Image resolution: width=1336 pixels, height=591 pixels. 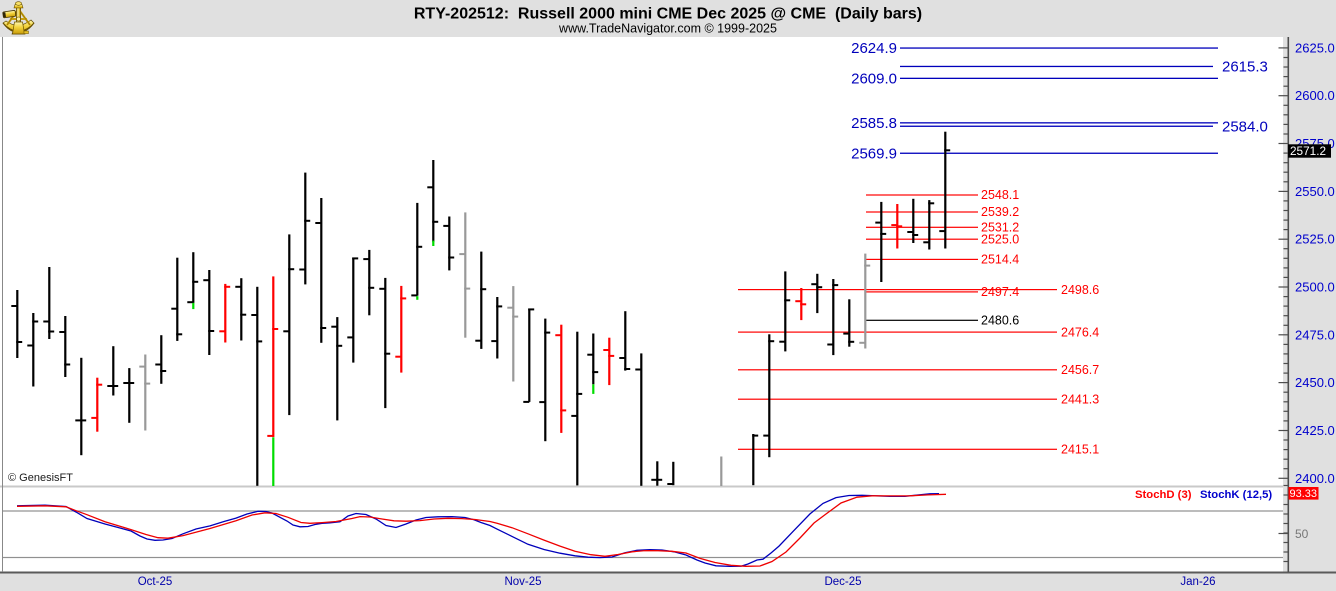 What do you see at coordinates (522, 582) in the screenshot?
I see `svg-text: Nov-25` at bounding box center [522, 582].